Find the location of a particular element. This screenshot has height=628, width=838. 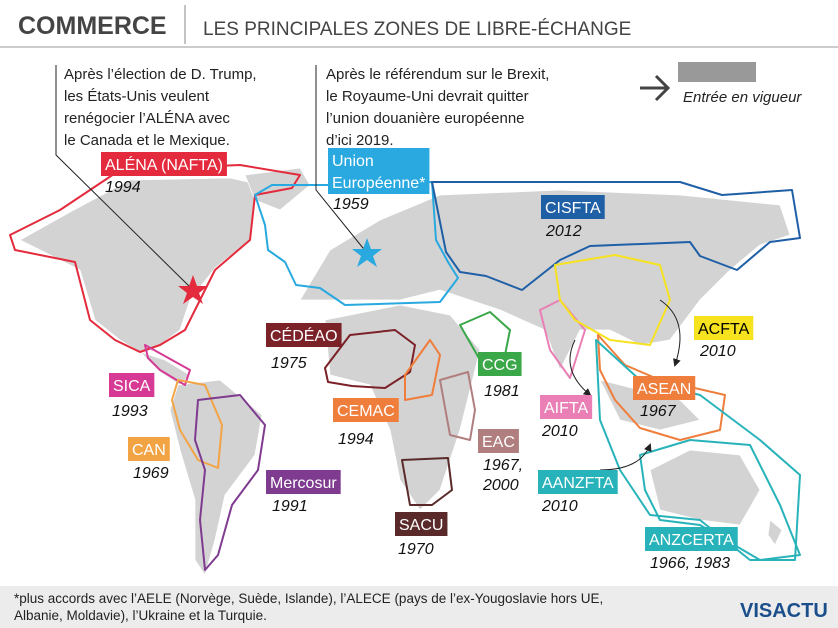

note-line: le Canada et le Mexique. is located at coordinates (147, 140).